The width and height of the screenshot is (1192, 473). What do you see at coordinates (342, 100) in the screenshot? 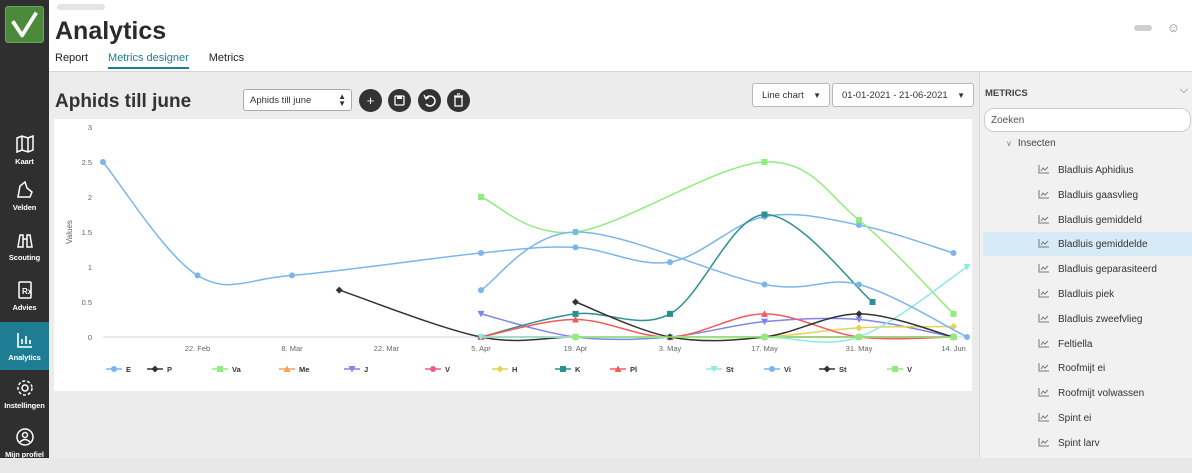
I see `updown-icon: ▲ ▼` at bounding box center [342, 100].